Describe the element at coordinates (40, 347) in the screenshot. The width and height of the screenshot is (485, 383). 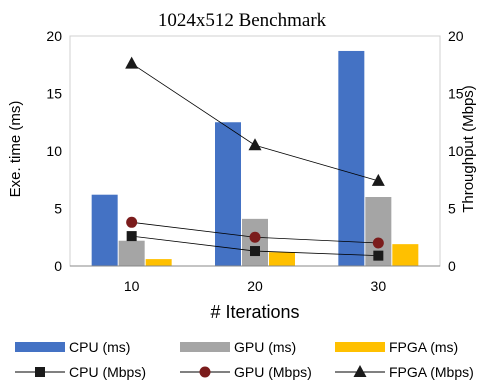
I see `legend-swatch-cpu-ms` at that location.